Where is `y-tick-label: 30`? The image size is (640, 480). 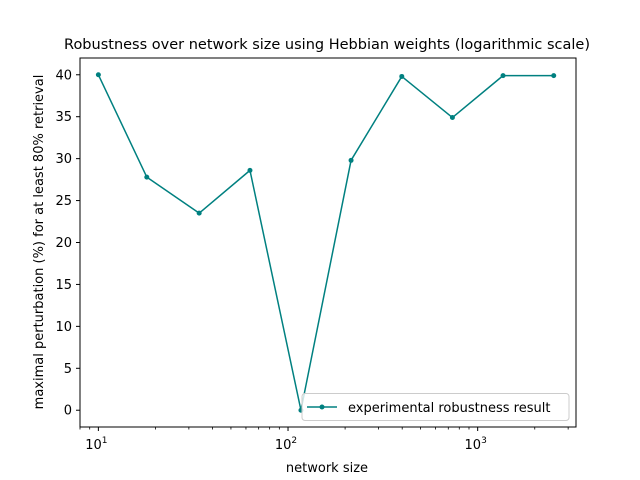 y-tick-label: 30 is located at coordinates (63, 159).